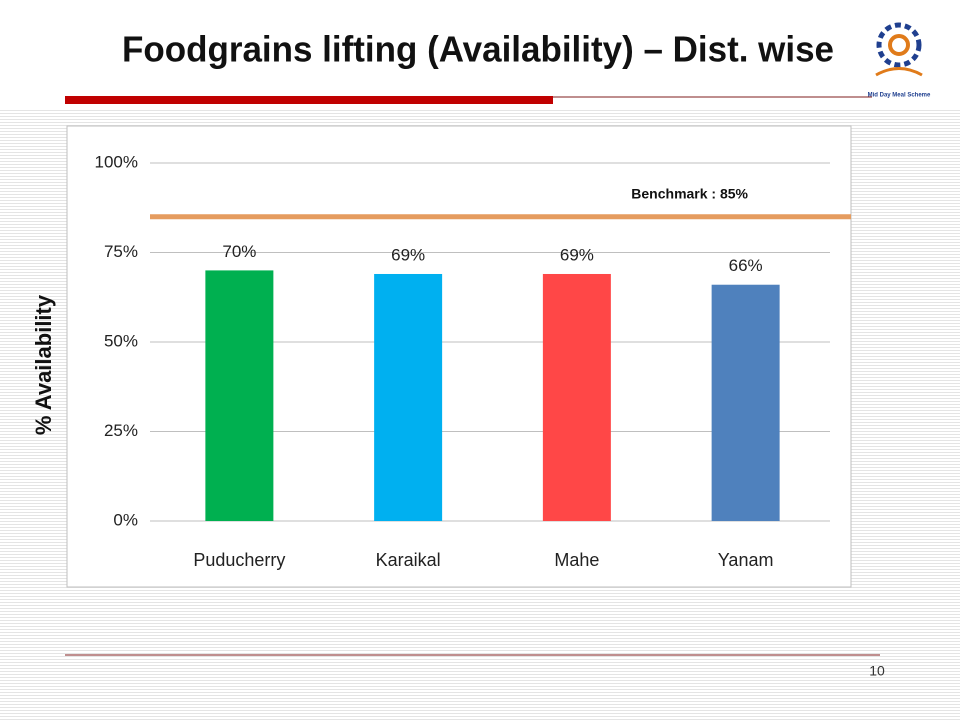 This screenshot has height=720, width=960. Describe the element at coordinates (576, 560) in the screenshot. I see `x-tick-label: Mahe` at that location.